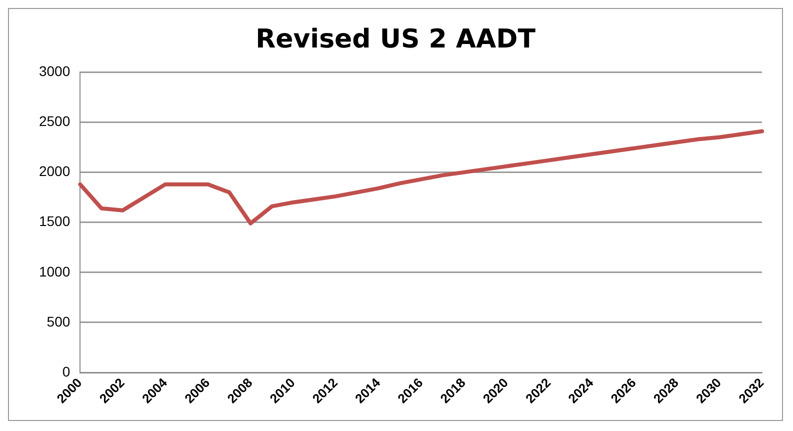 The height and width of the screenshot is (431, 793). What do you see at coordinates (54, 271) in the screenshot?
I see `y-tick-label: 1000` at bounding box center [54, 271].